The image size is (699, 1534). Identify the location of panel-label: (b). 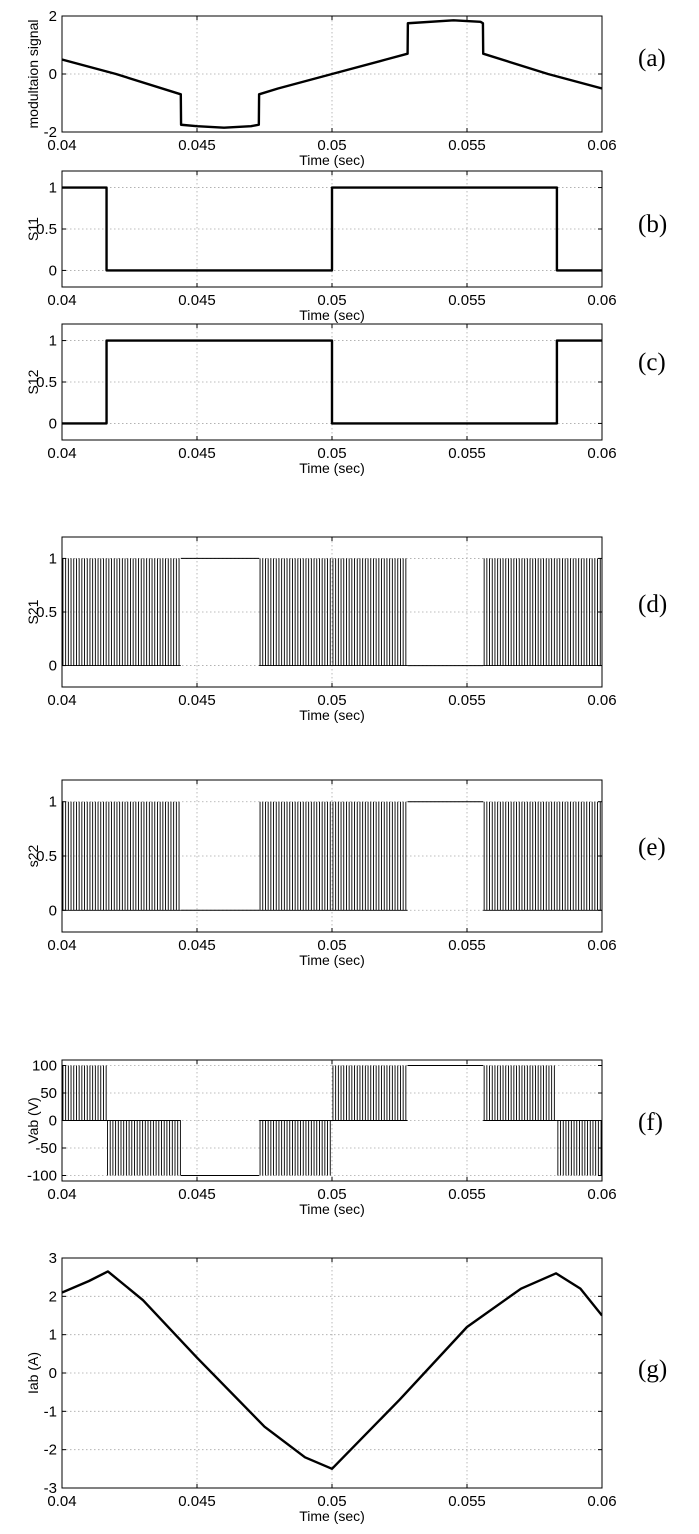
(652, 224).